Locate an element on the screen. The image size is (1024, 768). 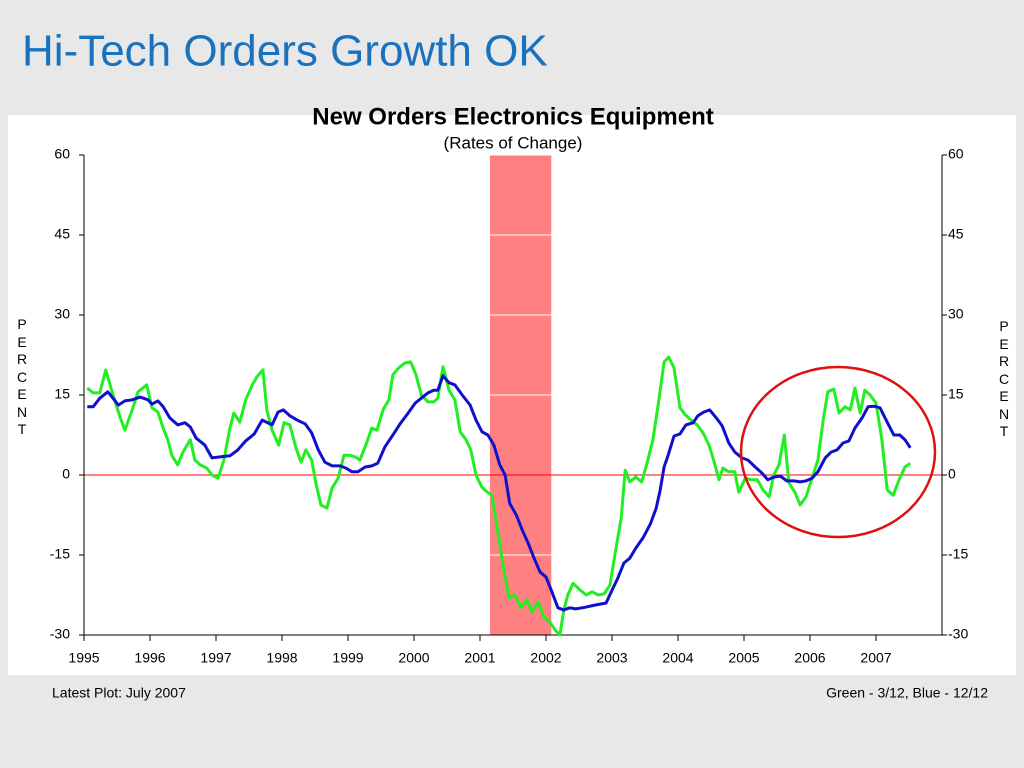
y2-tick-label: 30 is located at coordinates (956, 314).